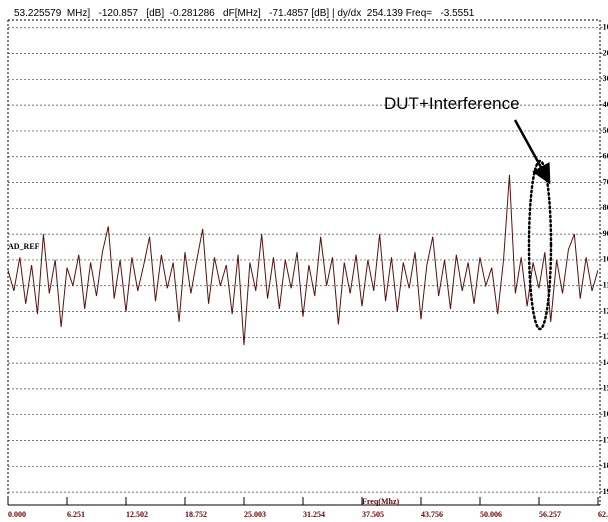 Image resolution: width=608 pixels, height=522 pixels. Describe the element at coordinates (604, 259) in the screenshot. I see `y-tick-label: -100` at that location.